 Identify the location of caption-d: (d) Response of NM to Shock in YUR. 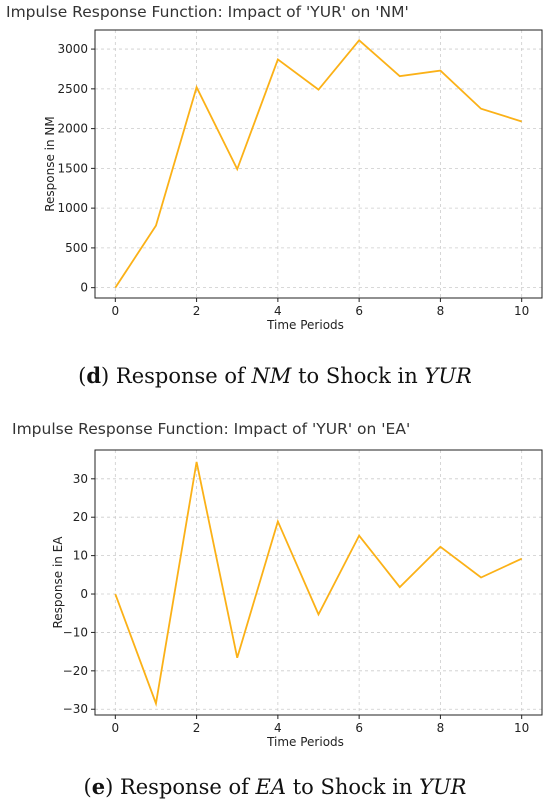
(275, 375).